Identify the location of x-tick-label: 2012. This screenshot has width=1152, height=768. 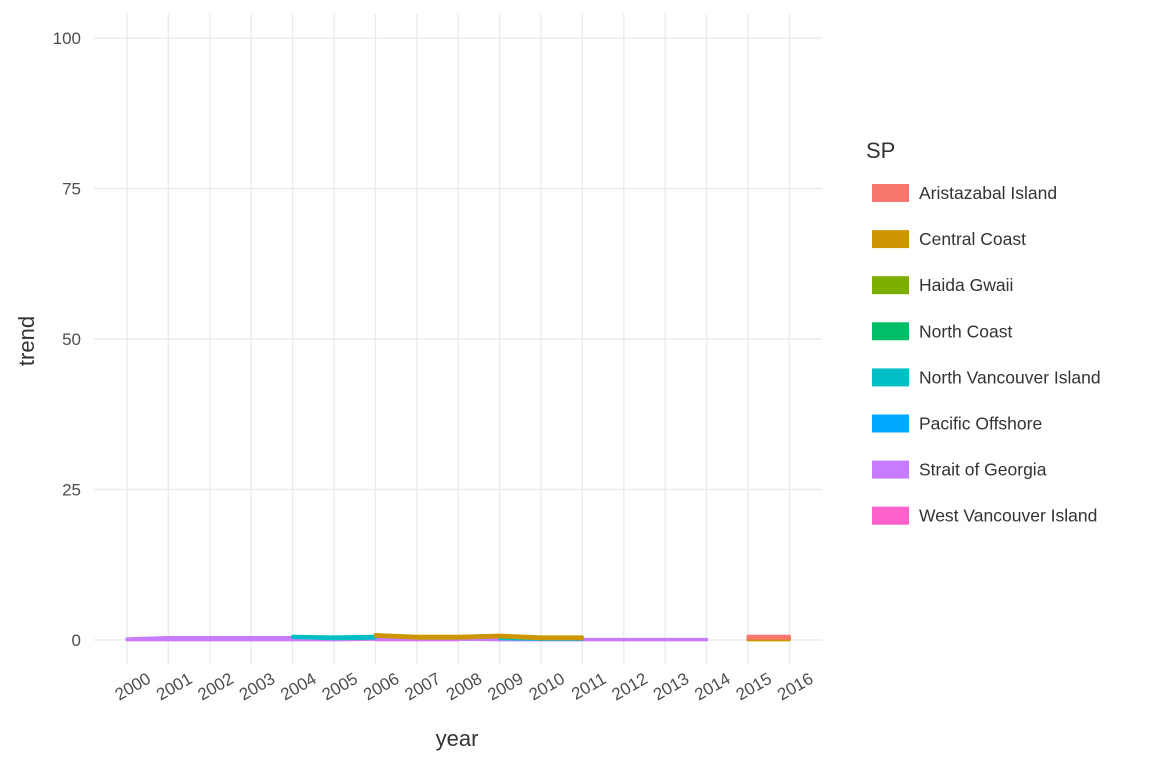
(630, 686).